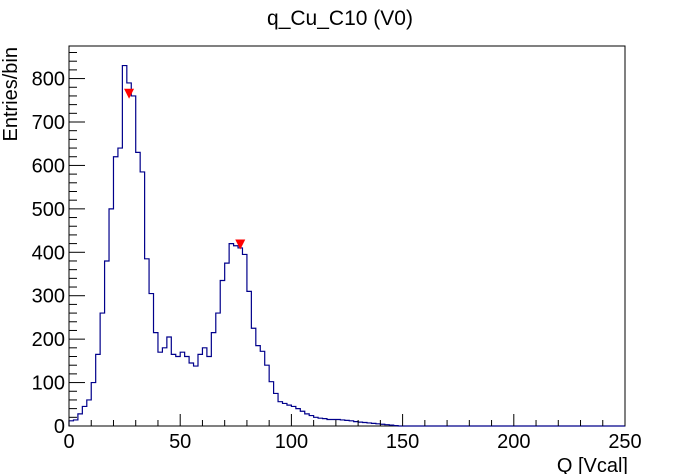 The width and height of the screenshot is (696, 474). Describe the element at coordinates (48, 297) in the screenshot. I see `y-tick-label: 300` at that location.